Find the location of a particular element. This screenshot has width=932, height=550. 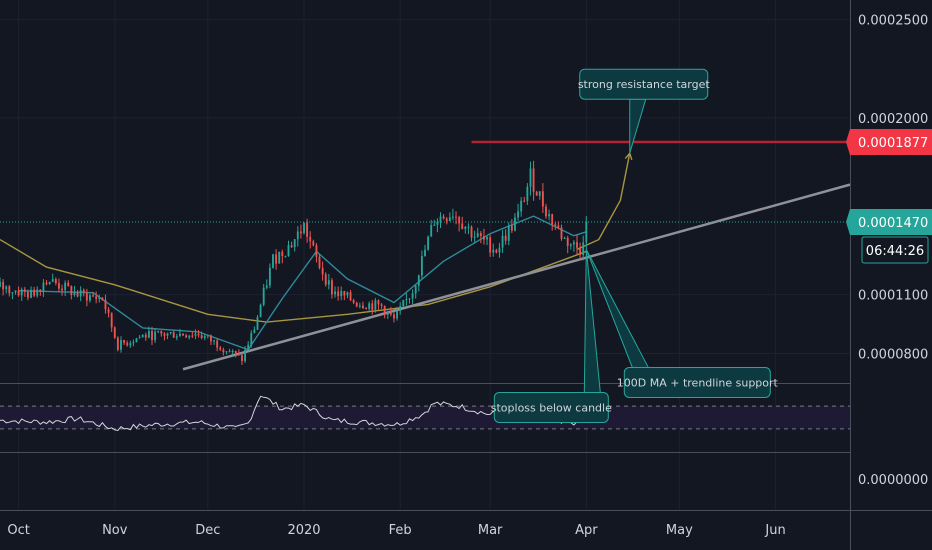

rsi-zero-tick-label: 0.0000000 is located at coordinates (893, 480).